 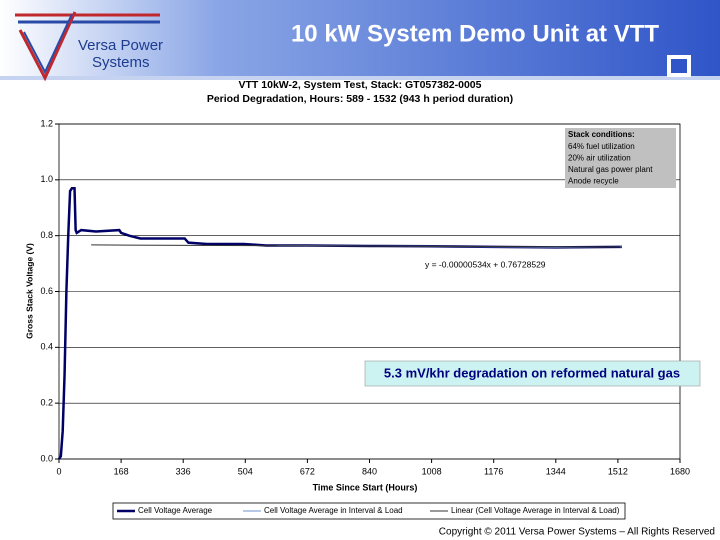 I want to click on conditions-box, so click(x=620, y=158).